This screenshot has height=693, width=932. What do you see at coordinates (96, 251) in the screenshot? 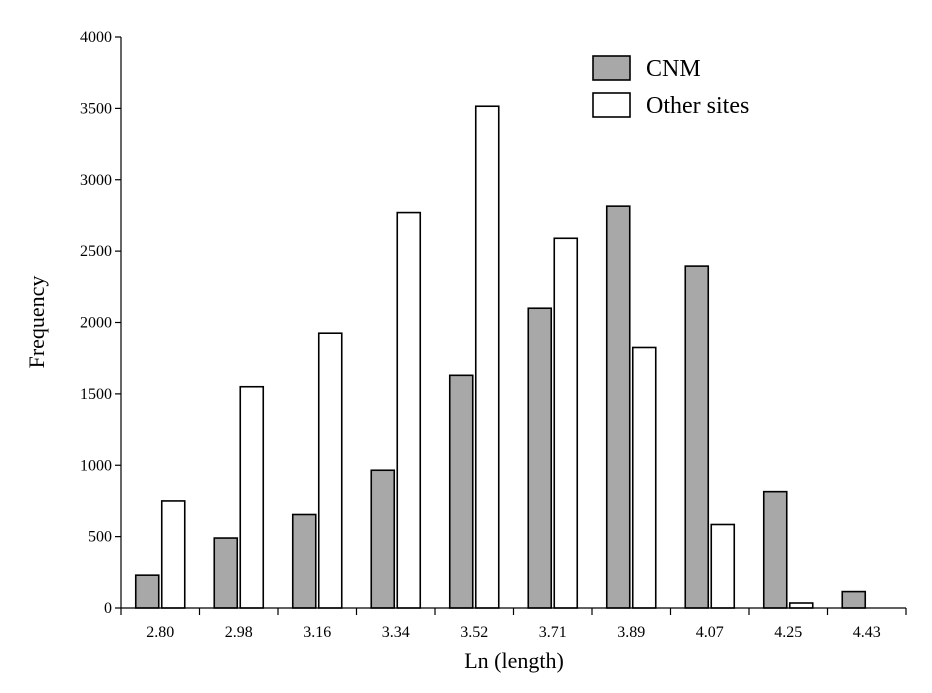
I see `y-tick-label-2500: 2500` at bounding box center [96, 251].